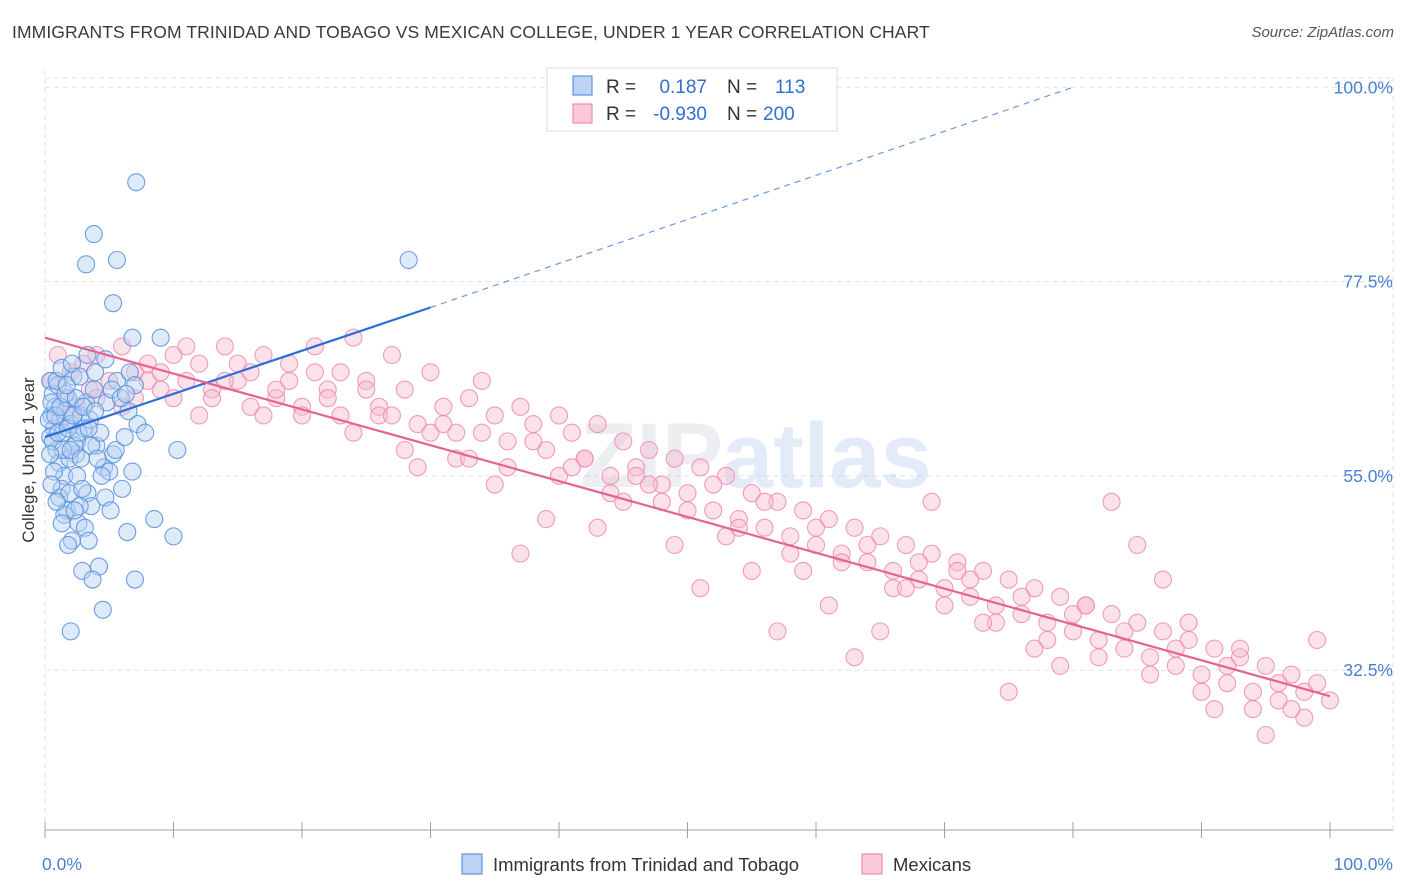 The width and height of the screenshot is (1406, 892). Describe the element at coordinates (1363, 378) in the screenshot. I see `y-tick-labels: 32.5% 55.0% 77.5% 100.0%` at that location.